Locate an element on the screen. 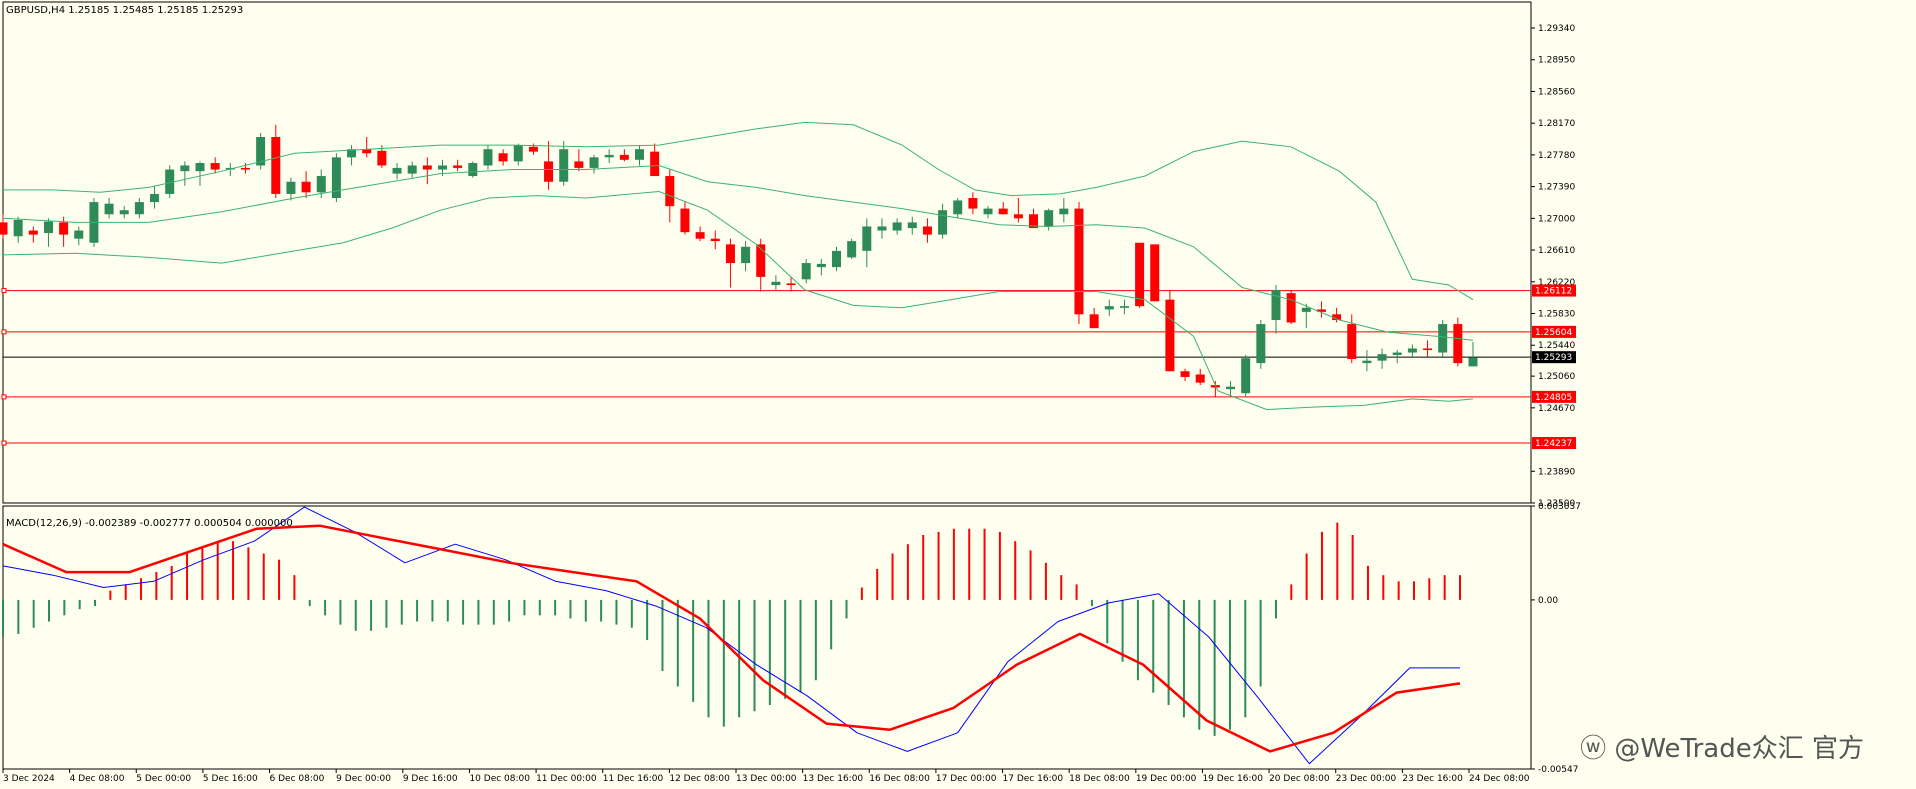  price-level-label: 1.25293 is located at coordinates (1553, 358).